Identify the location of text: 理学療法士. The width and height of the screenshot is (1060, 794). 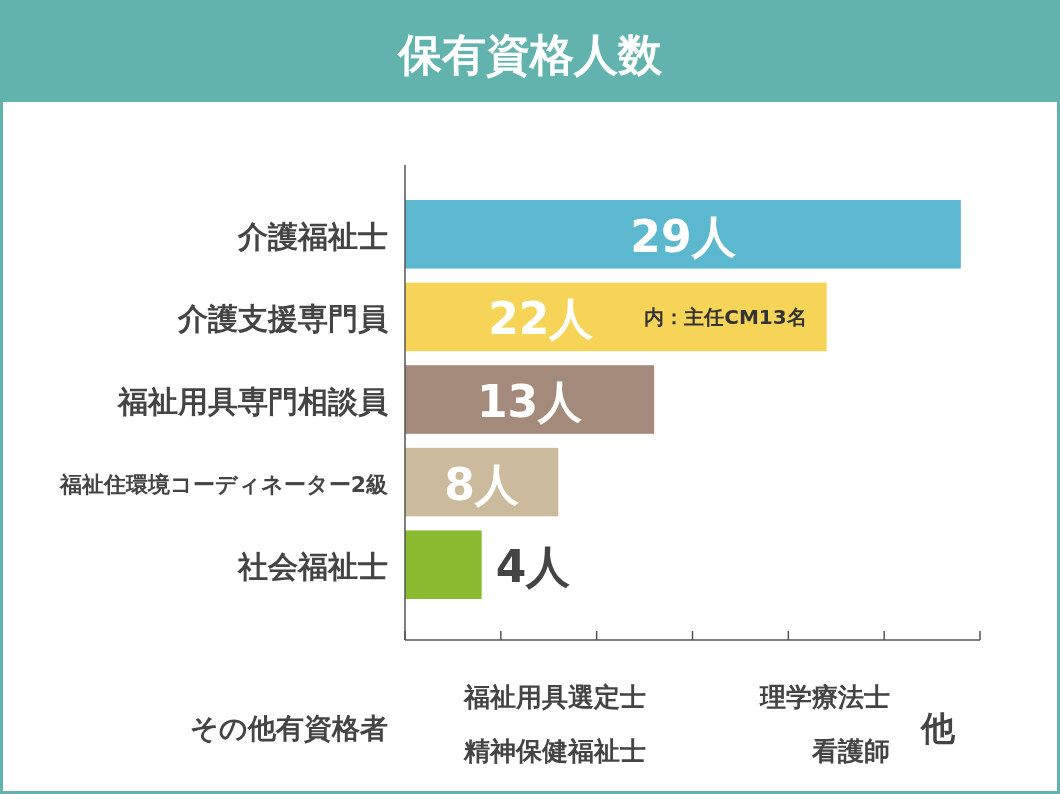
(824, 697).